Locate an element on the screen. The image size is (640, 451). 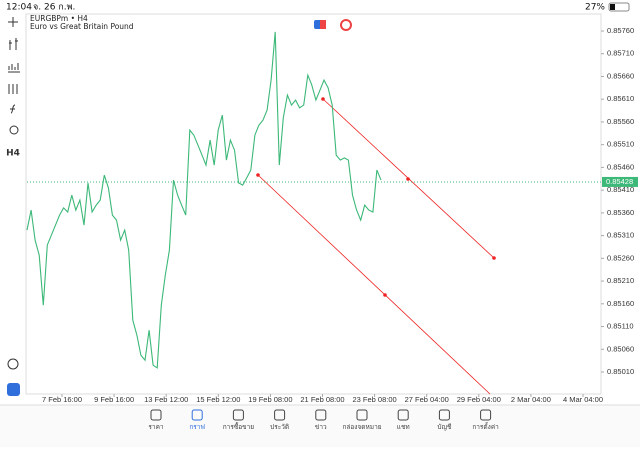
y-tick-label: 0.85210 is located at coordinates (620, 280).